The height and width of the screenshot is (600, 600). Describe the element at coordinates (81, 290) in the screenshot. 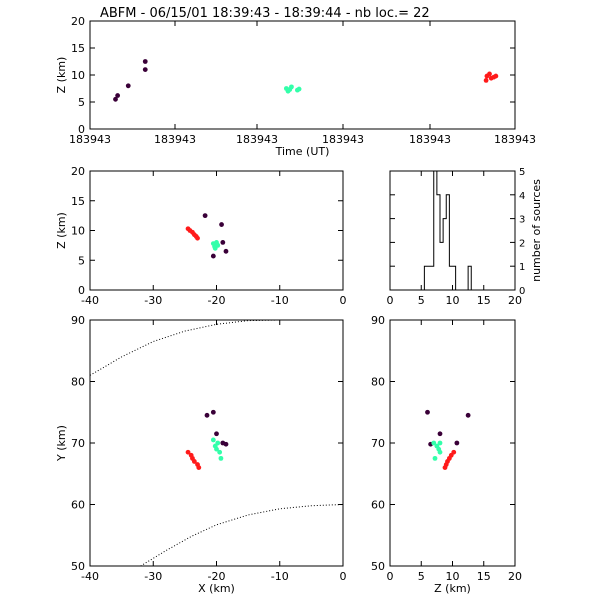

I see `x-z-ytick-label: 0` at that location.